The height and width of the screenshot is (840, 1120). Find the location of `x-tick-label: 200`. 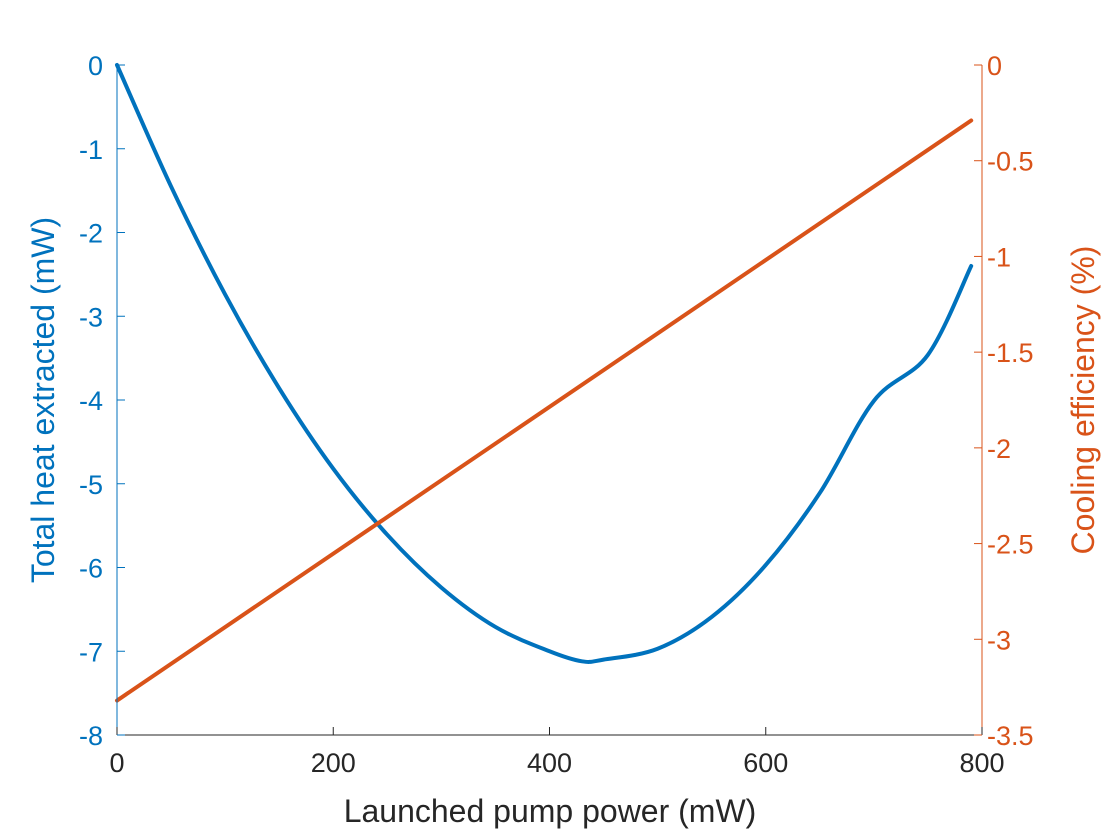

x-tick-label: 200 is located at coordinates (333, 763).